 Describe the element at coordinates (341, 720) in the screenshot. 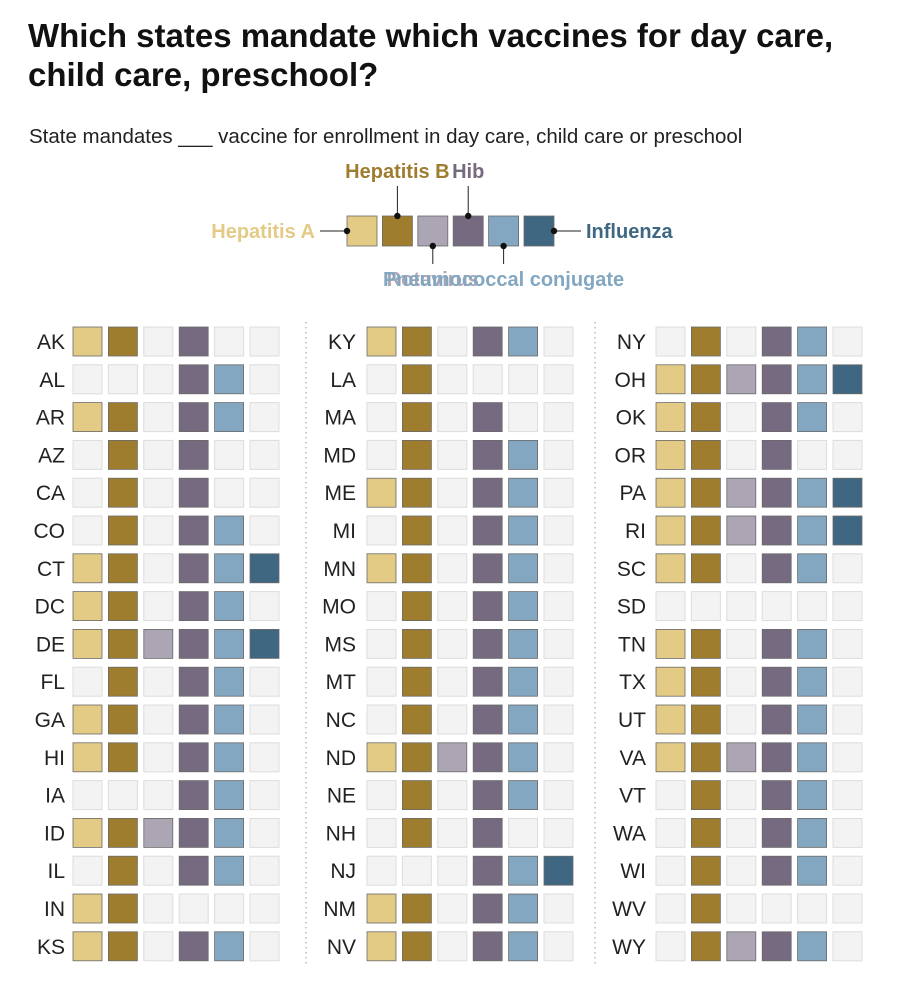

I see `state-label: NC` at that location.